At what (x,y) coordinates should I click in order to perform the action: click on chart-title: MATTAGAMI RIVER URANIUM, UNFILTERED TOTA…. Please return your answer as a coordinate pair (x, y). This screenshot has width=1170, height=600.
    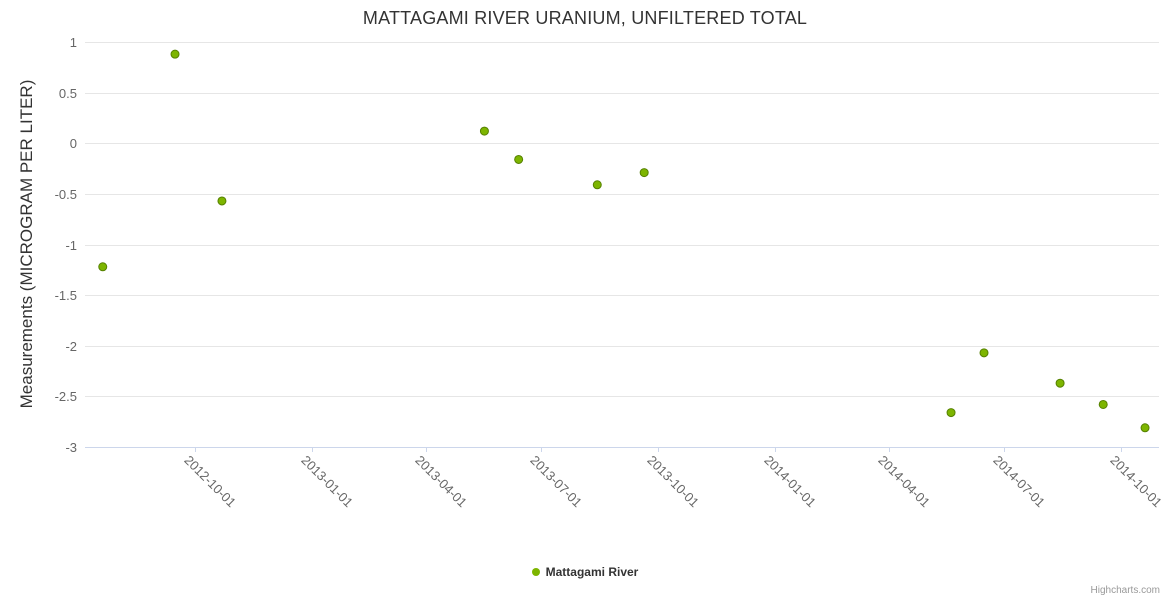
    Looking at the image, I should click on (585, 18).